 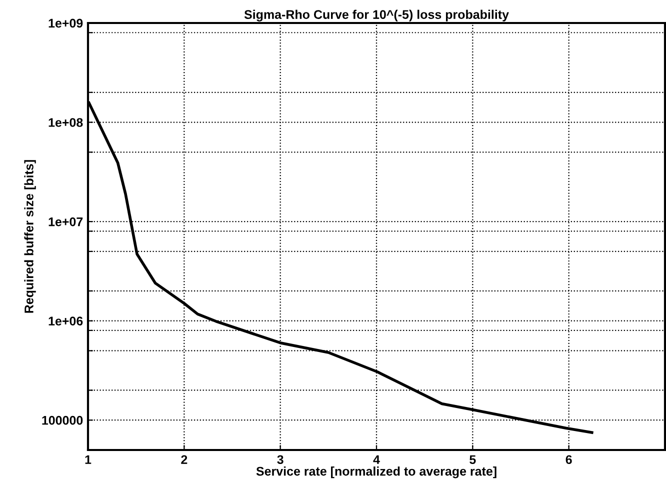 What do you see at coordinates (473, 459) in the screenshot?
I see `x-tick-label: 5` at bounding box center [473, 459].